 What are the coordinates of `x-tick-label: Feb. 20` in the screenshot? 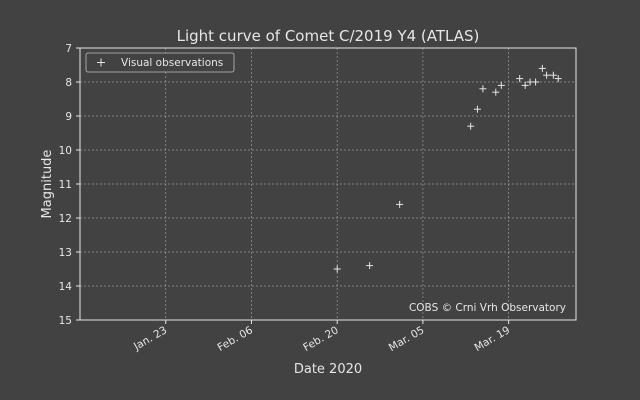 It's located at (320, 339).